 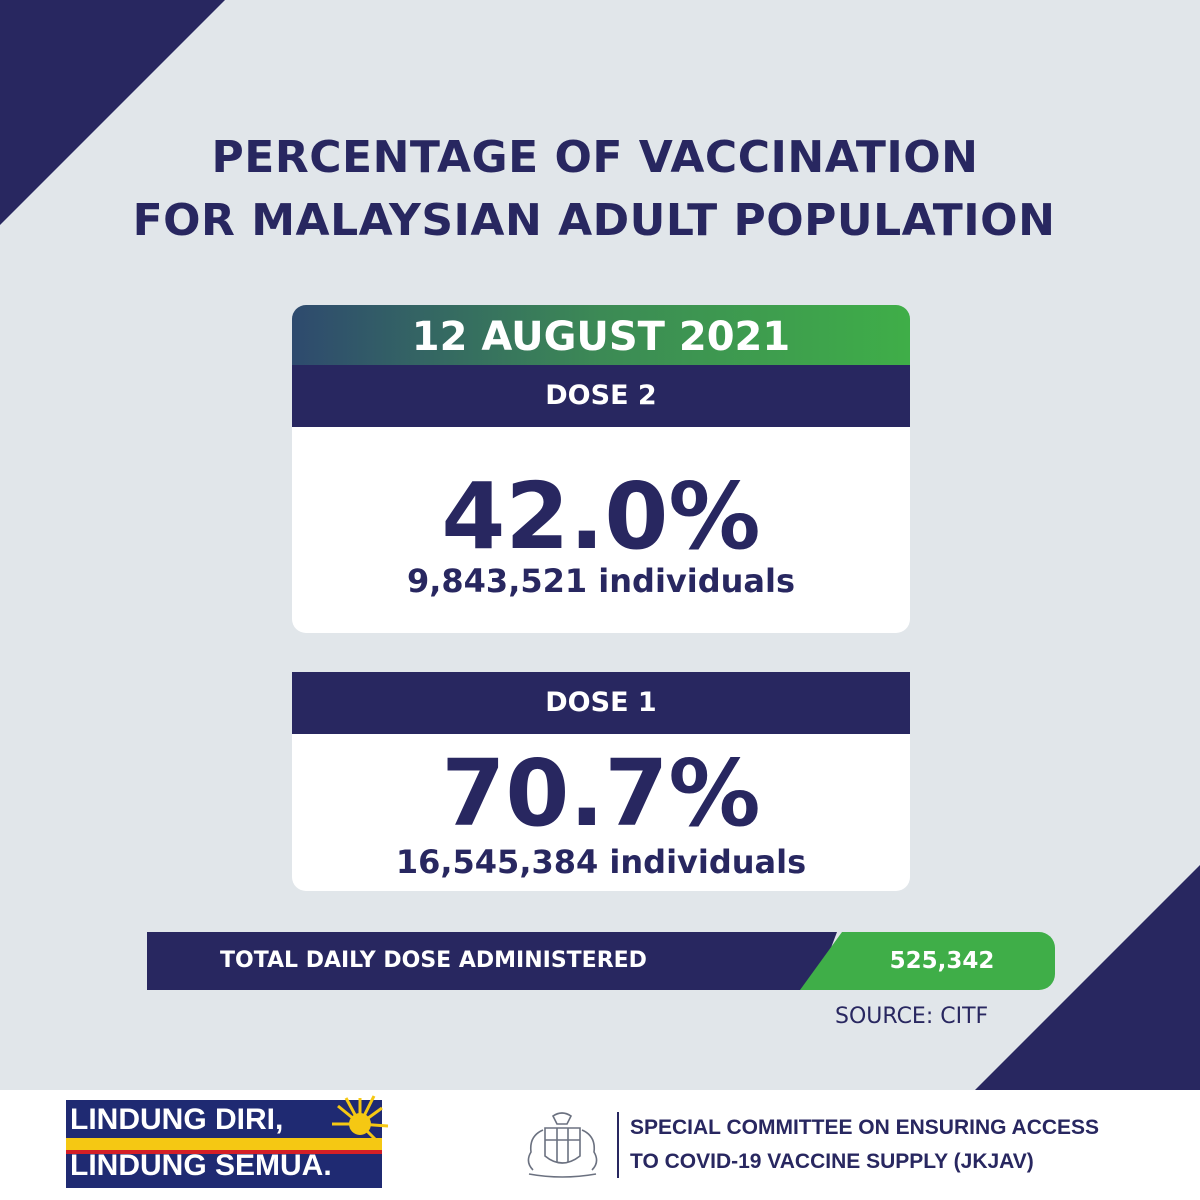 What do you see at coordinates (177, 1119) in the screenshot?
I see `slogan-line-1: LINDUNG DIRI,` at bounding box center [177, 1119].